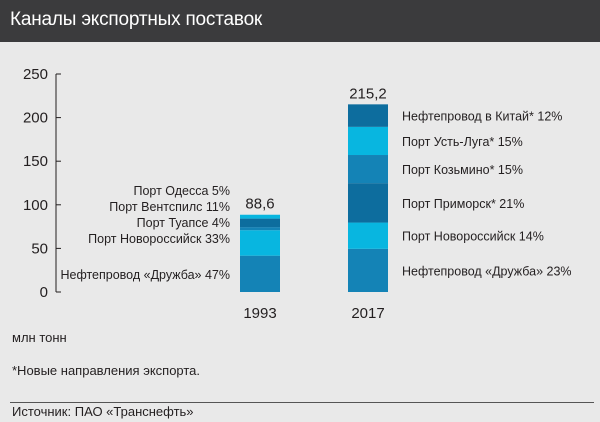  What do you see at coordinates (473, 237) in the screenshot?
I see `segment-label: Порт Новороссийск 14%` at bounding box center [473, 237].